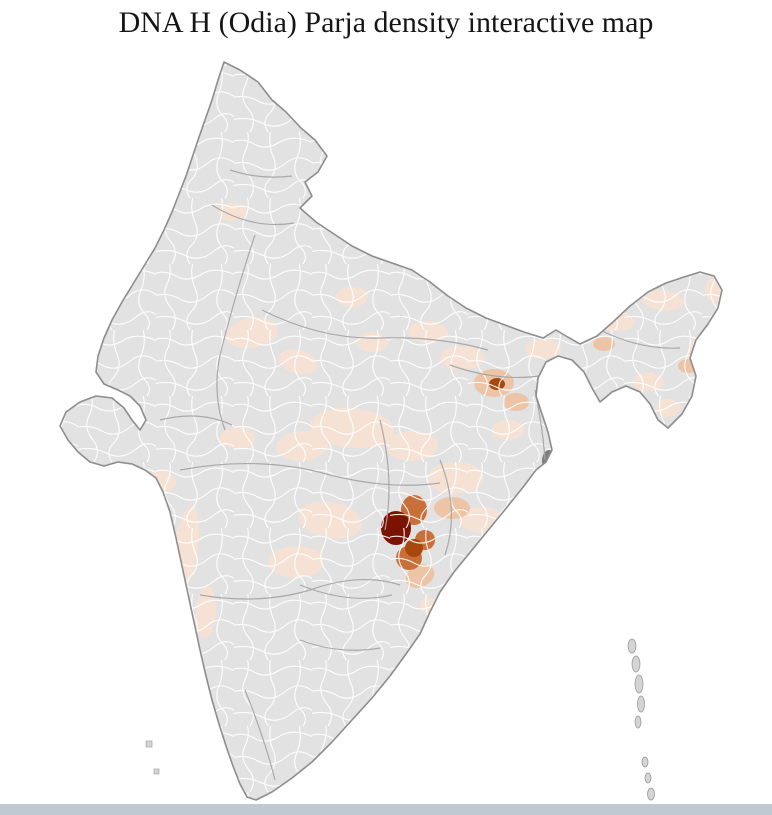  Describe the element at coordinates (641, 719) in the screenshot. I see `andaman-nicobar-islands` at that location.